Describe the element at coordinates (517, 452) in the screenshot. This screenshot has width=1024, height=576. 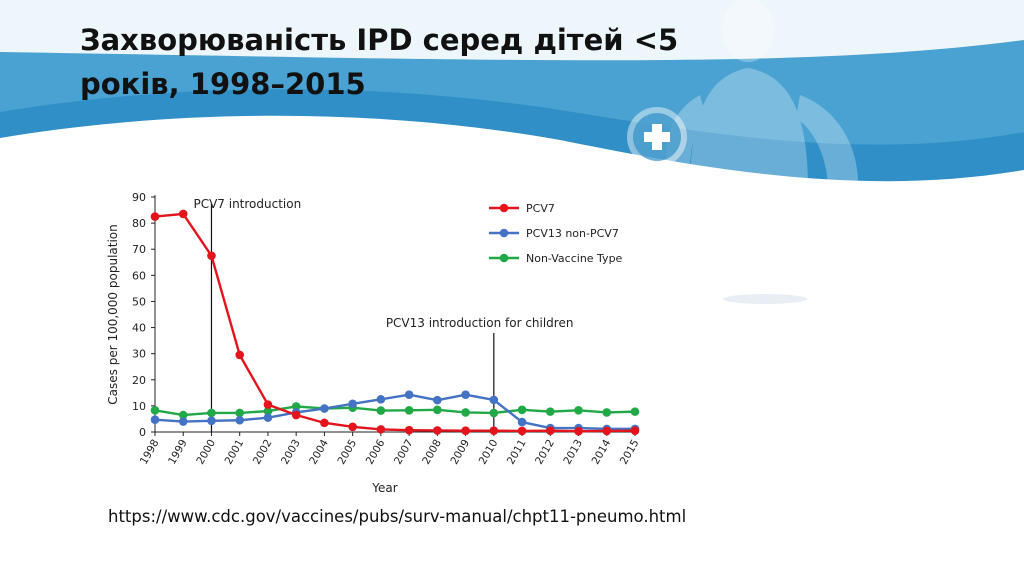
I see `x-tick-label: 2011` at that location.